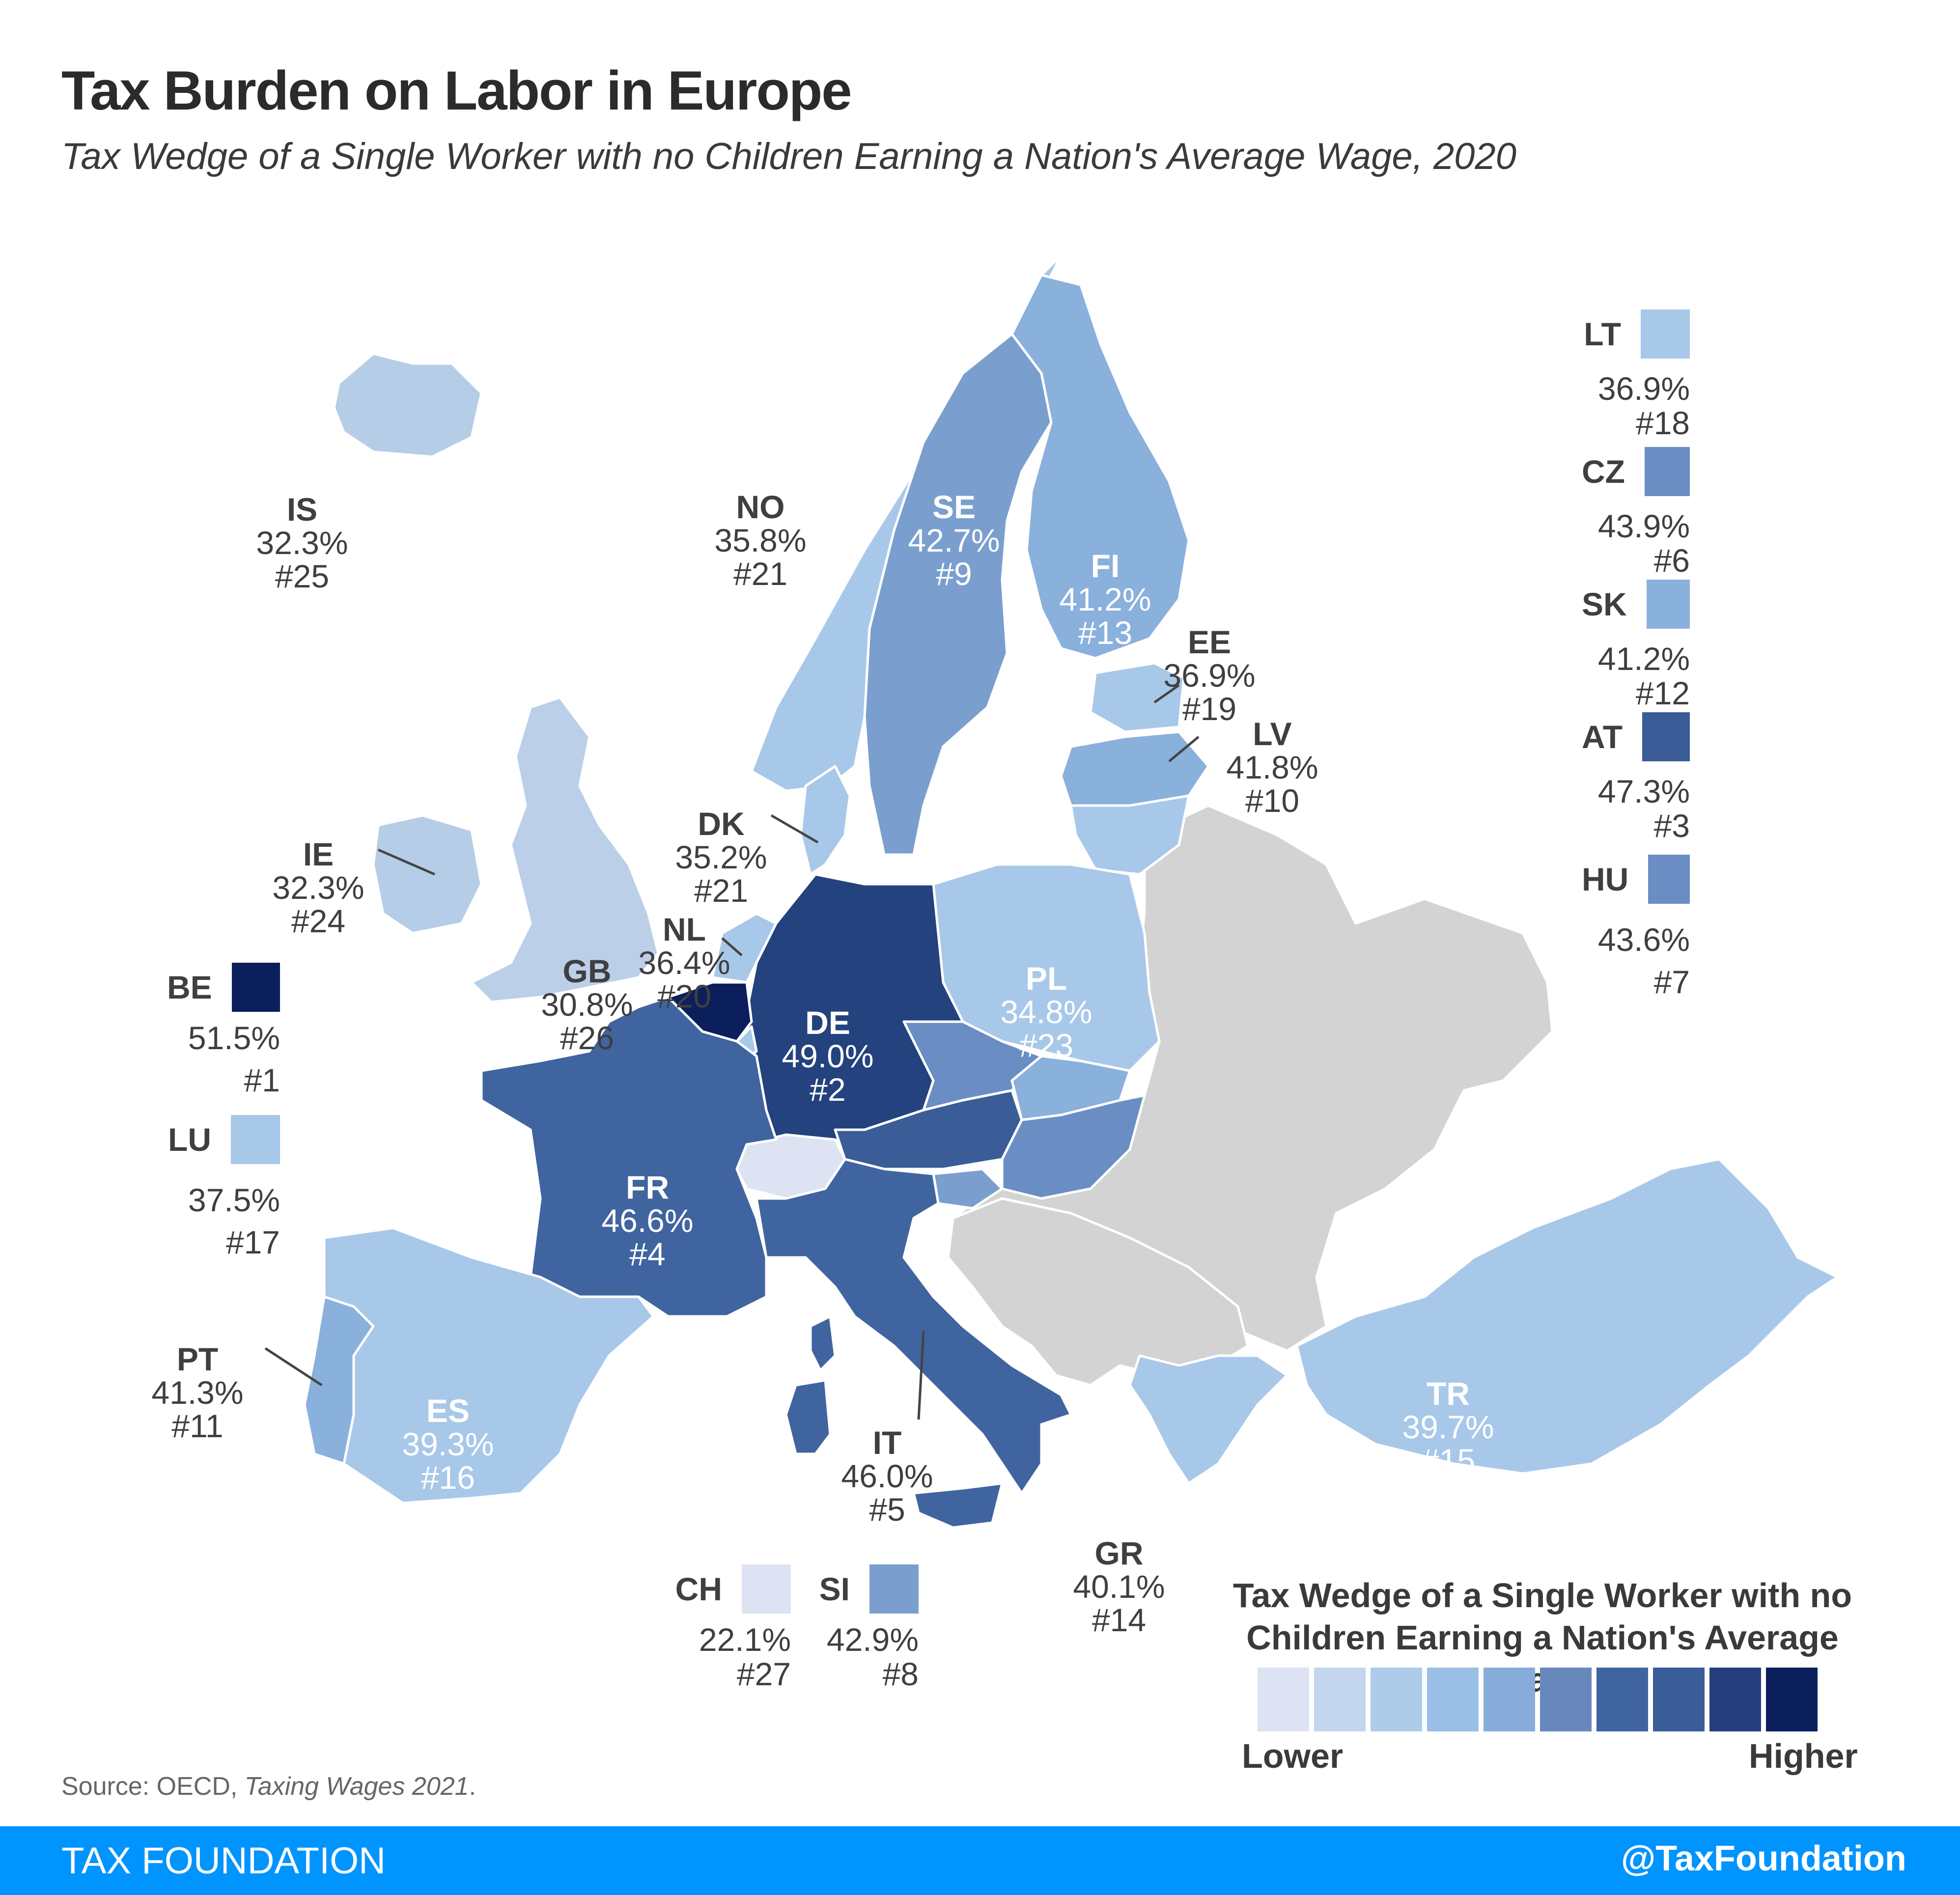  What do you see at coordinates (1763, 1858) in the screenshot?
I see `footer-handle: @TaxFoundation` at bounding box center [1763, 1858].